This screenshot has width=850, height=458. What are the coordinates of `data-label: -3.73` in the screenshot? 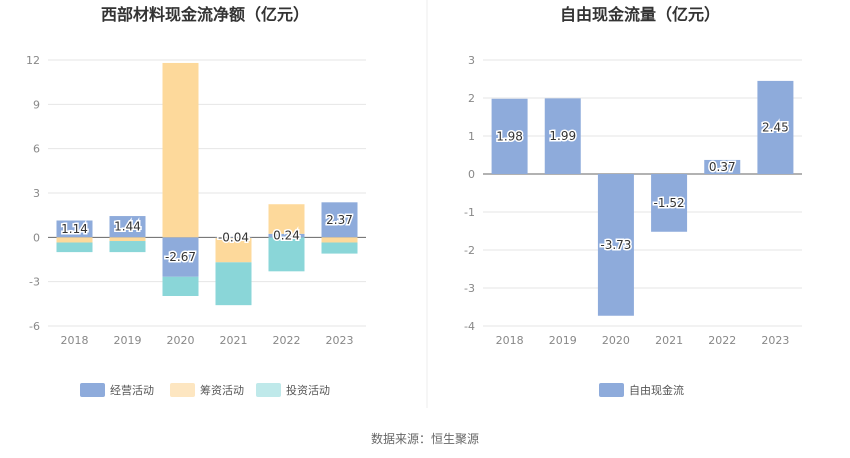 It's located at (615, 245).